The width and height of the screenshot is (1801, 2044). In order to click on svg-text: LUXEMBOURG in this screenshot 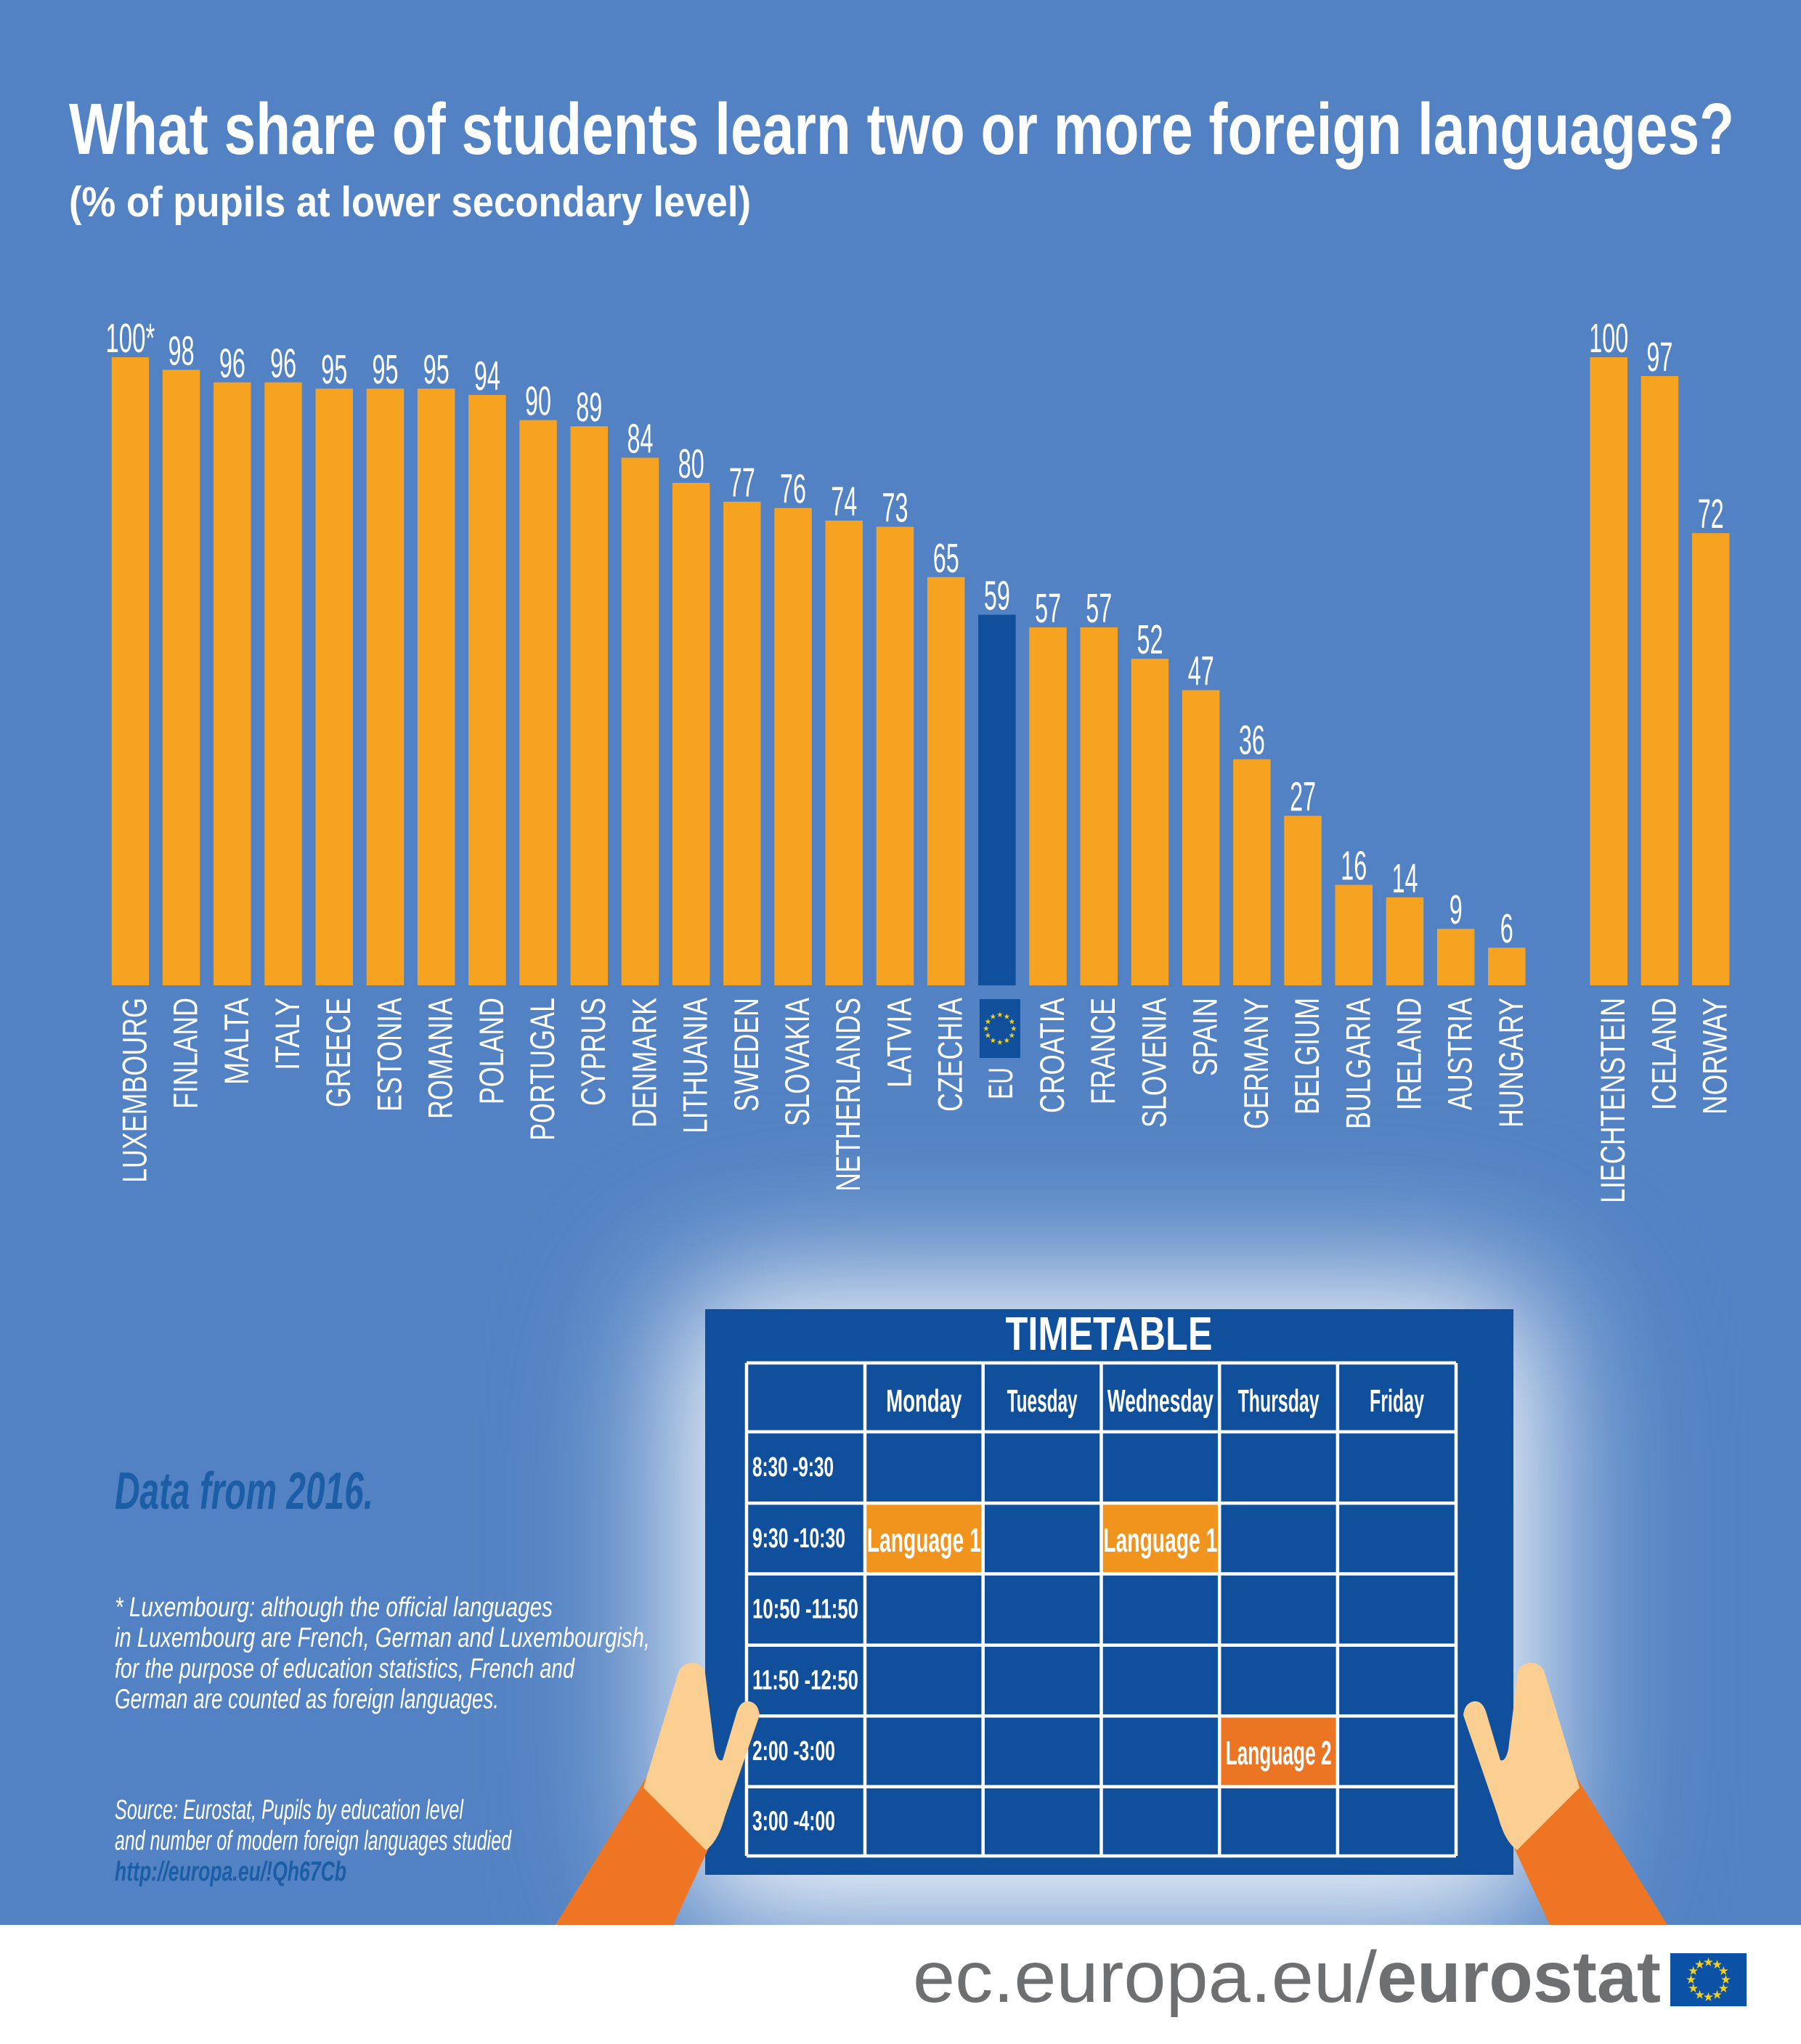, I will do `click(135, 1090)`.